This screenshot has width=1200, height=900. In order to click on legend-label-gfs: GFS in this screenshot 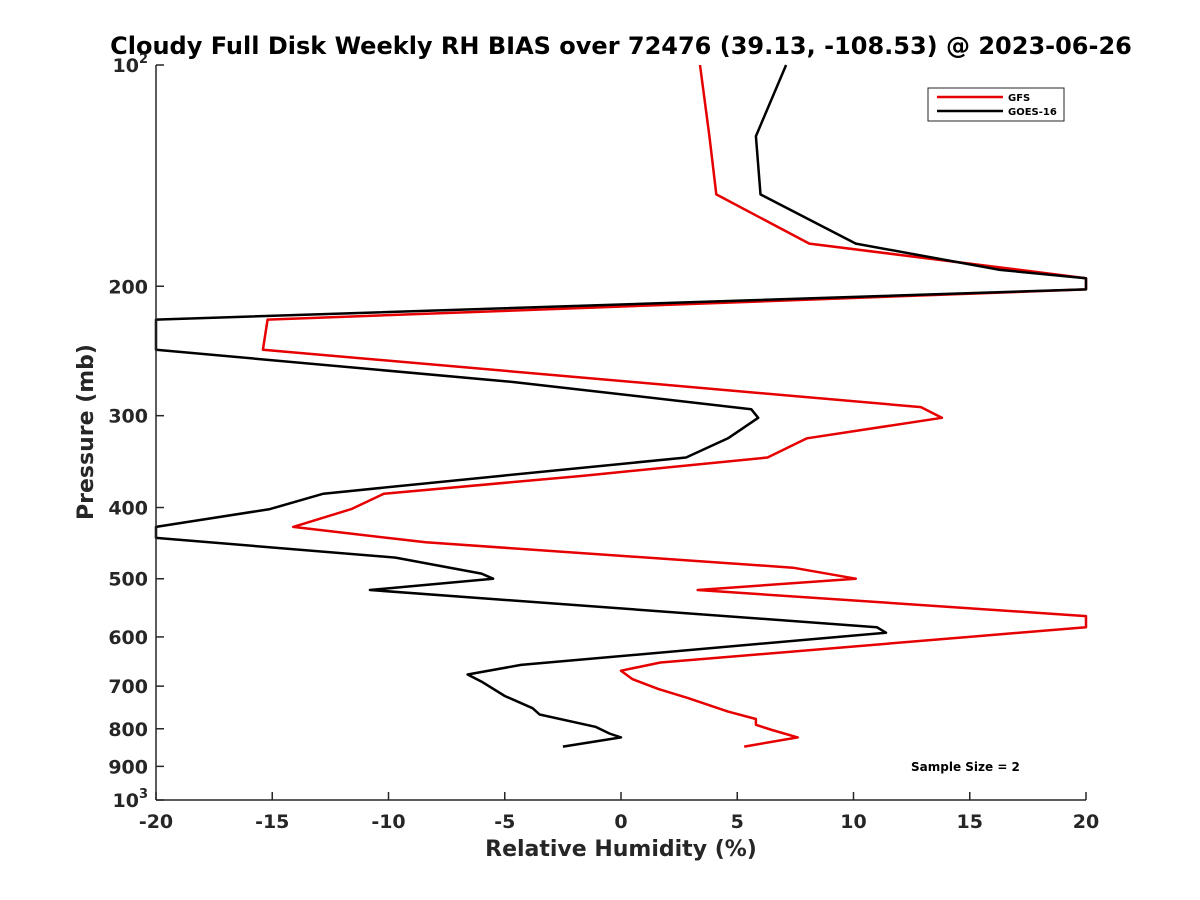, I will do `click(1019, 98)`.